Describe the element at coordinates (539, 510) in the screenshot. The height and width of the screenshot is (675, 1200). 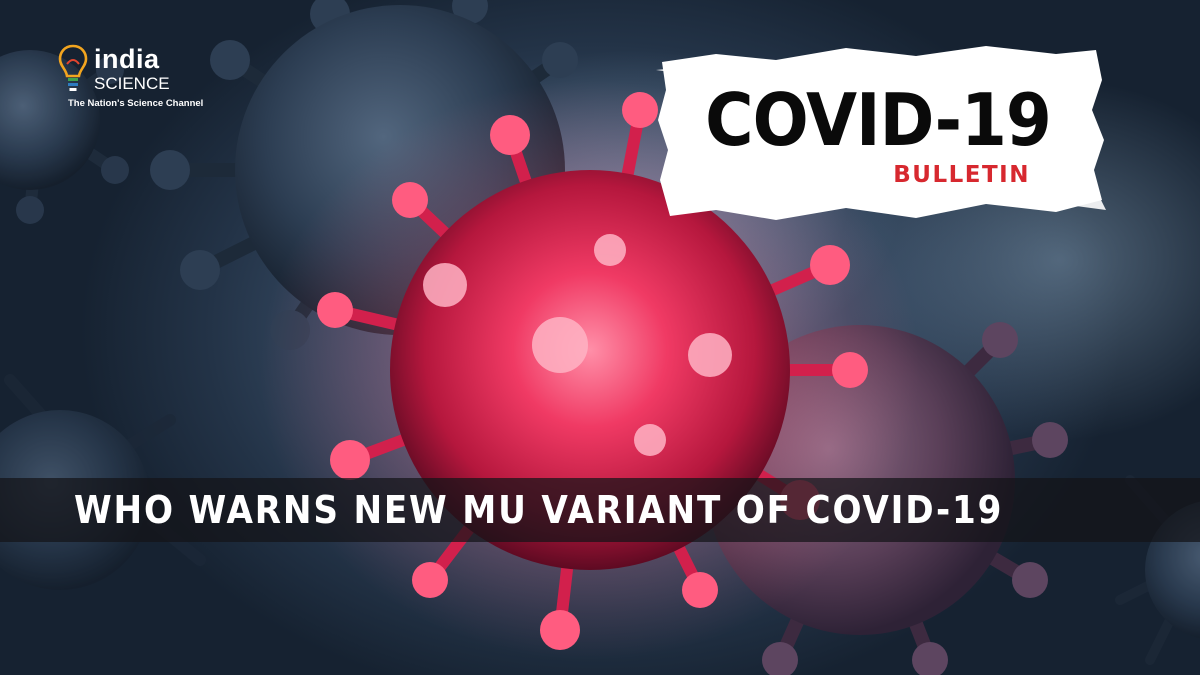
I see `headline-text: WHO WARNS NEW MU VARIANT OF COVID-19` at that location.